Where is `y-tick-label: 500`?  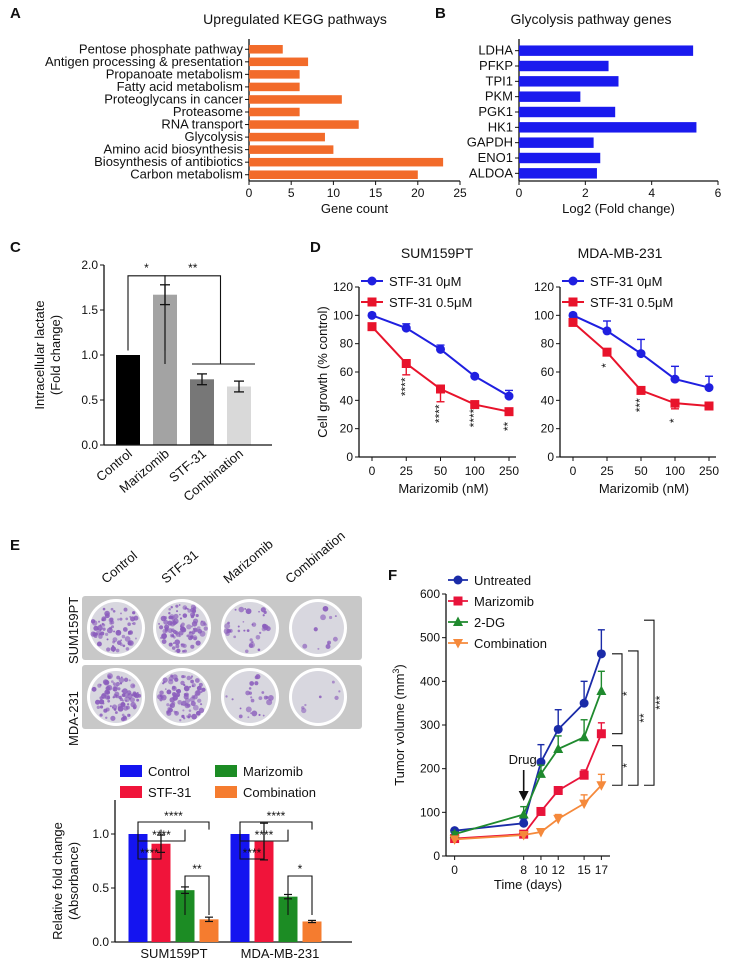
y-tick-label: 500 is located at coordinates (430, 638).